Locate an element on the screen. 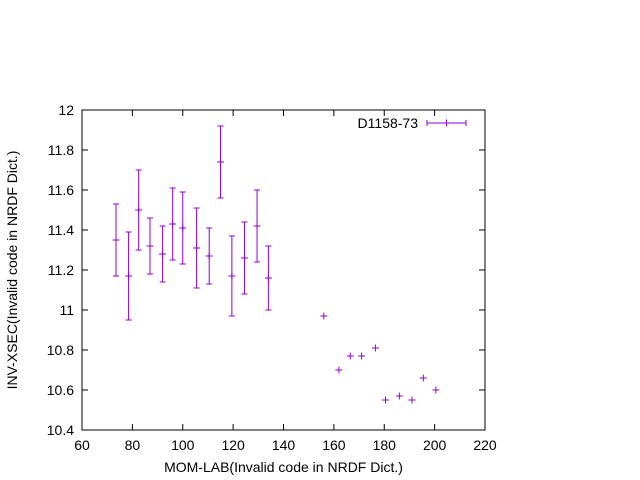  y-tick-label: 11.8 is located at coordinates (61, 150).